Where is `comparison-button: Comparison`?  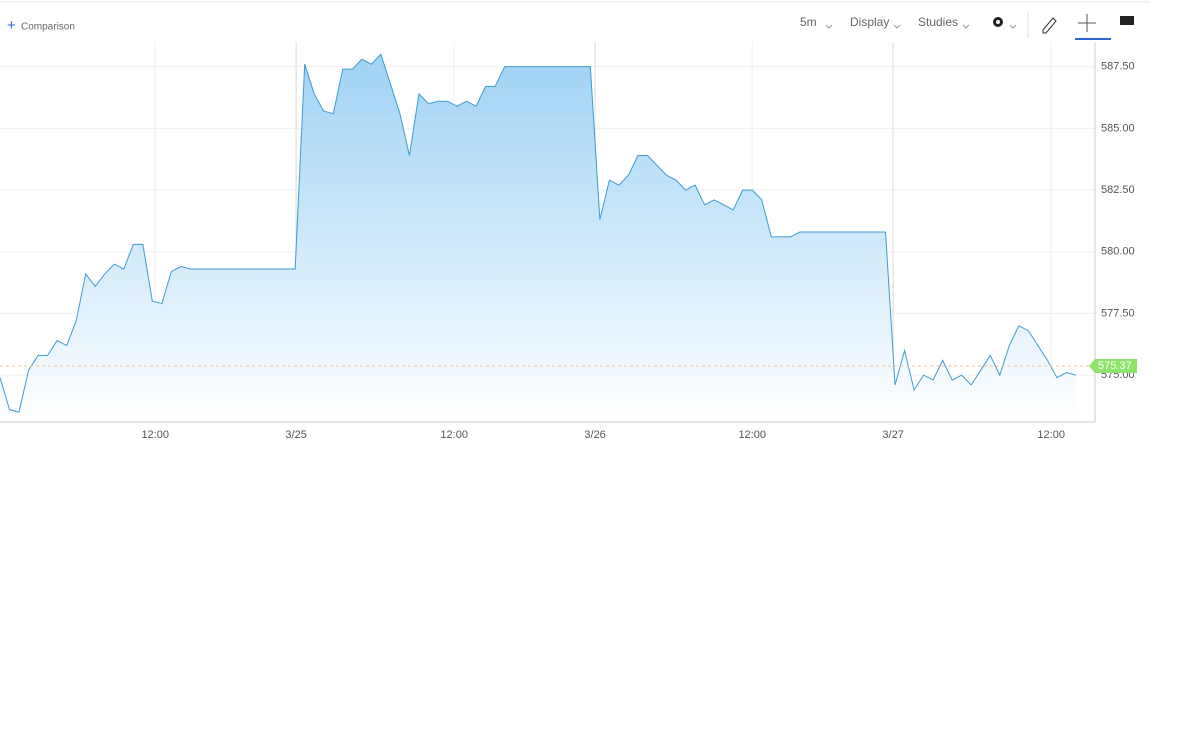 comparison-button: Comparison is located at coordinates (48, 27).